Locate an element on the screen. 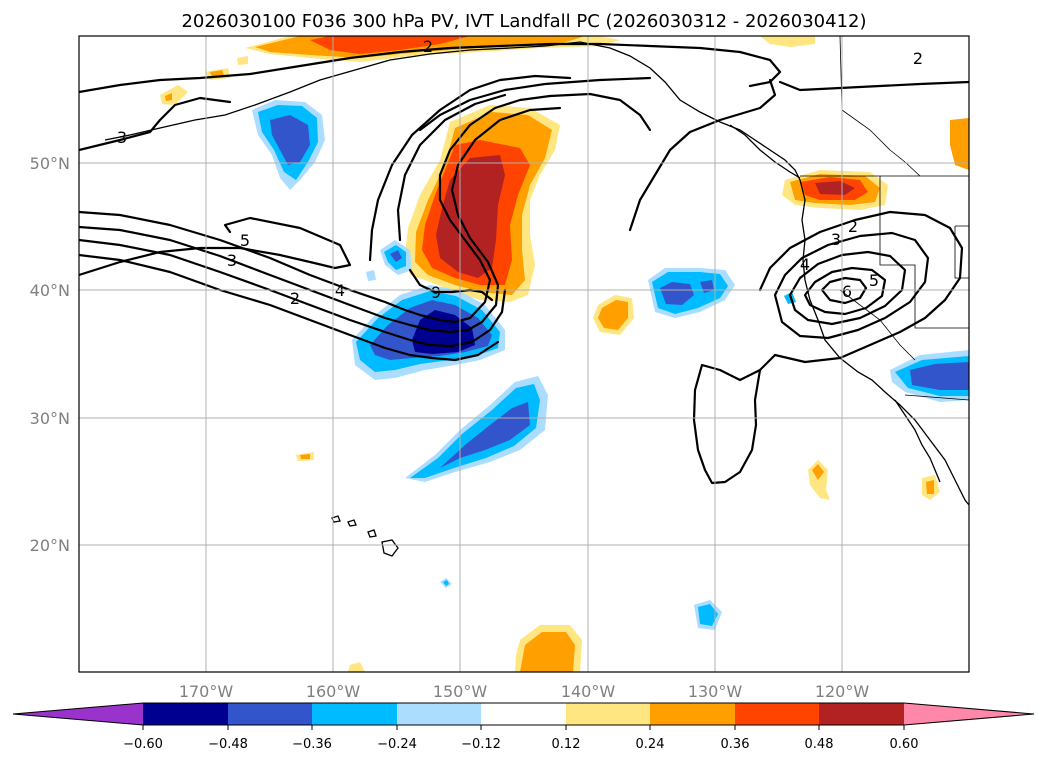  colorbar-extend-high is located at coordinates (969, 714).